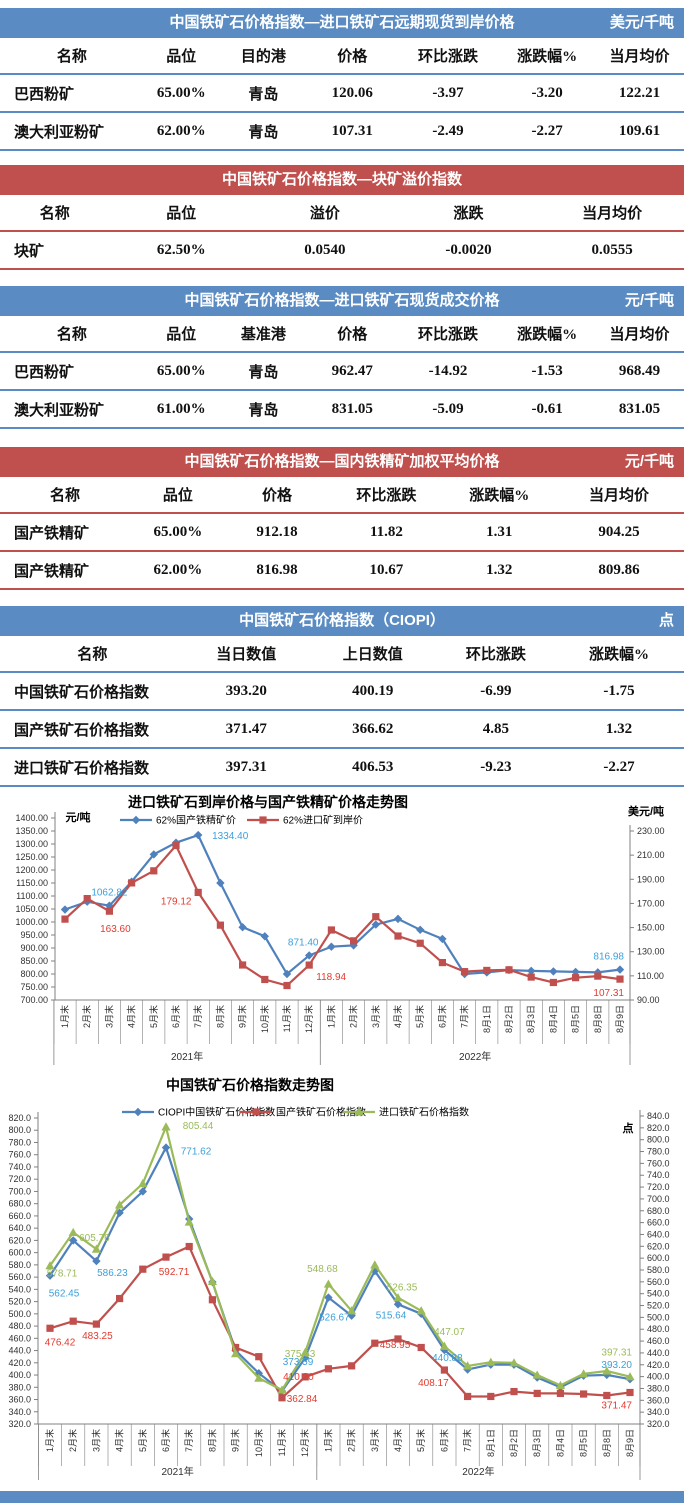  I want to click on svg-text: 800.0, so click(658, 1140).